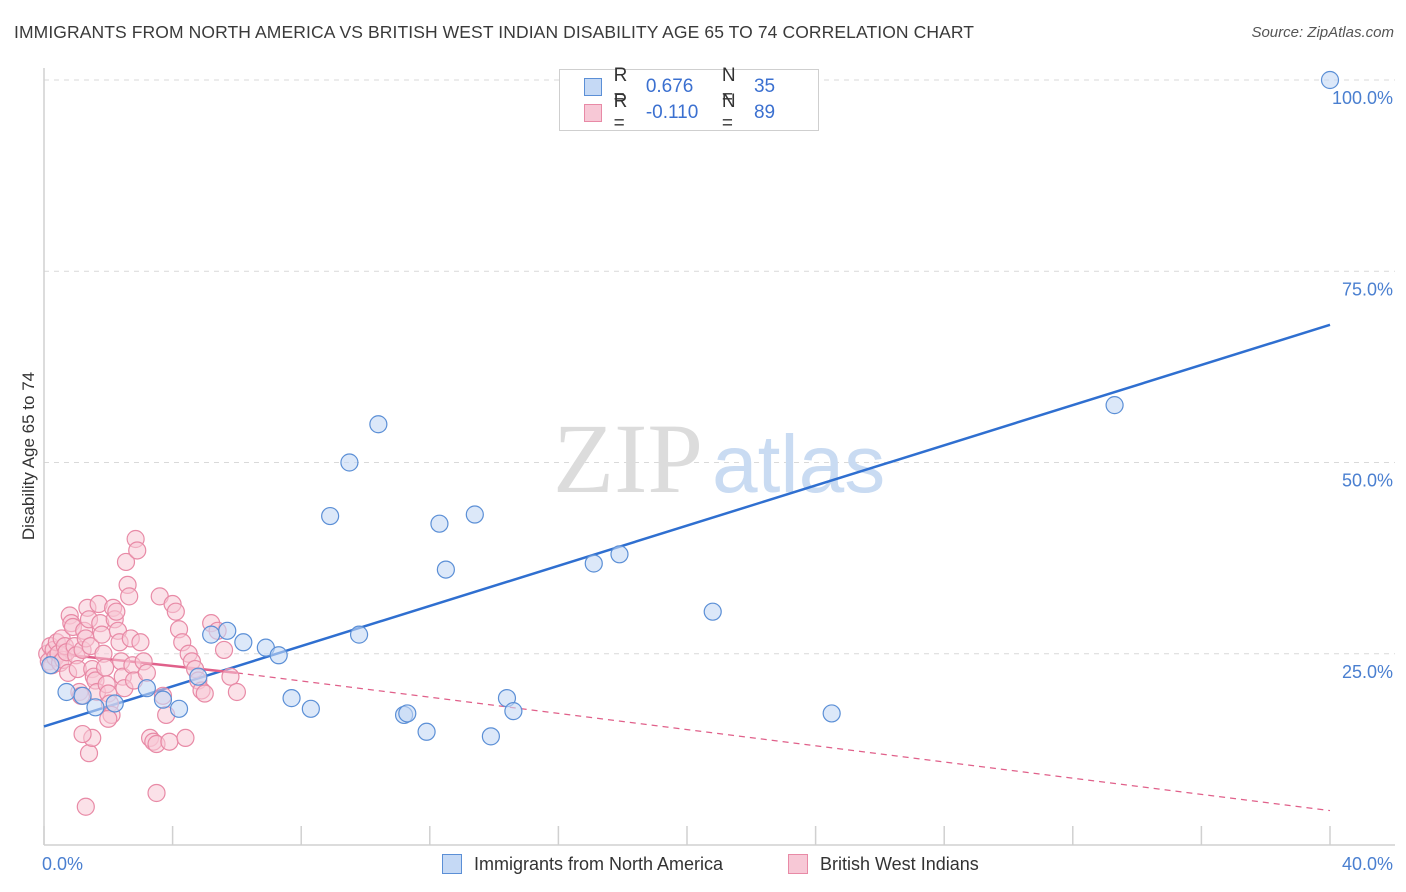  What do you see at coordinates (28, 456) in the screenshot?
I see `y-axis-title: Disability Age 65 to 74` at bounding box center [28, 456].